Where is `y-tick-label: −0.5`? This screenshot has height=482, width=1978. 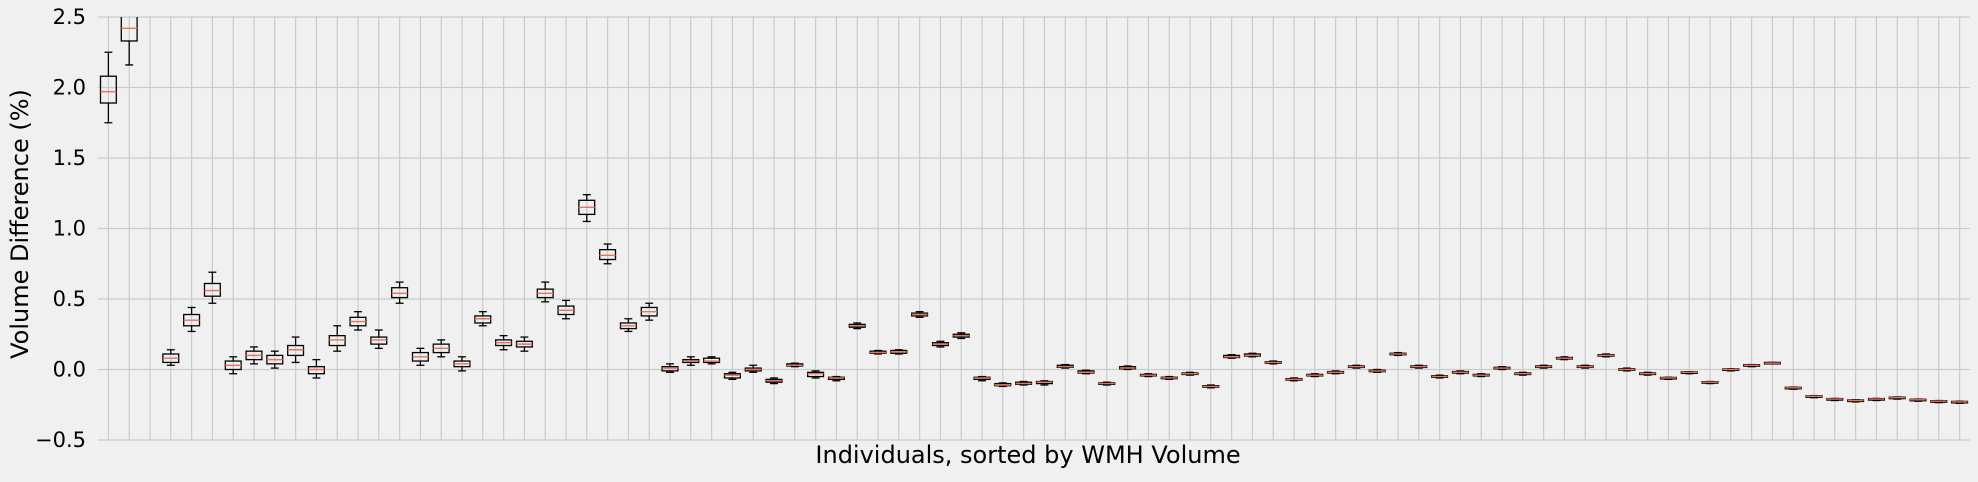
y-tick-label: −0.5 is located at coordinates (60, 440).